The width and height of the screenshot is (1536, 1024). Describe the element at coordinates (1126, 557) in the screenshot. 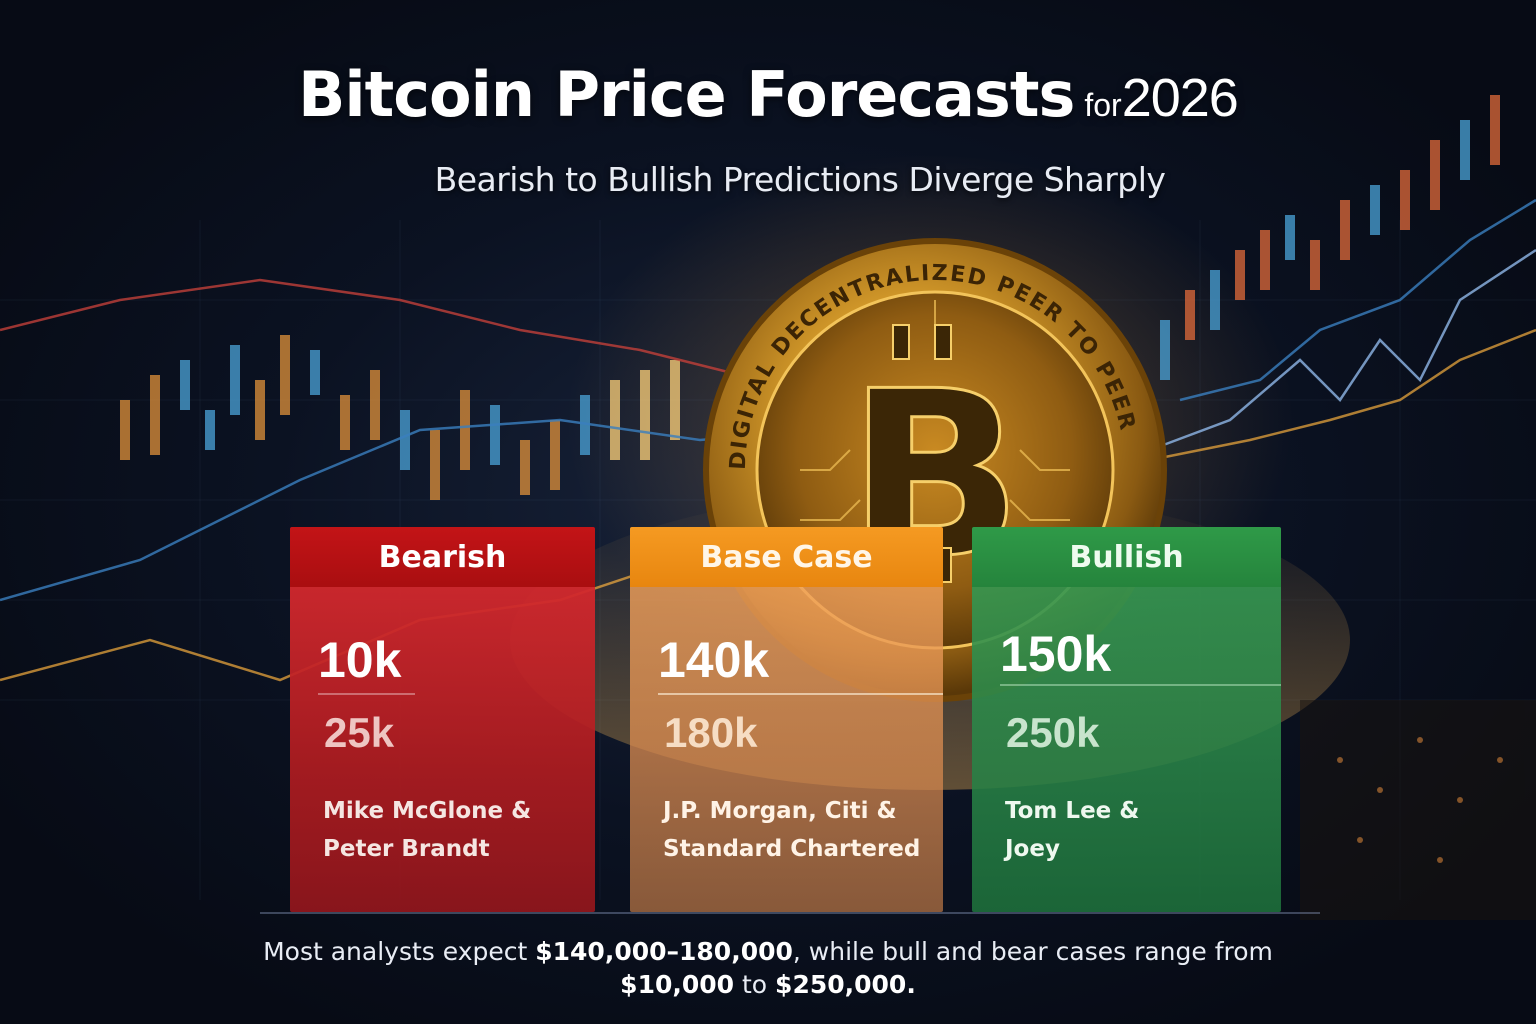

I see `card-heading: Bullish` at that location.